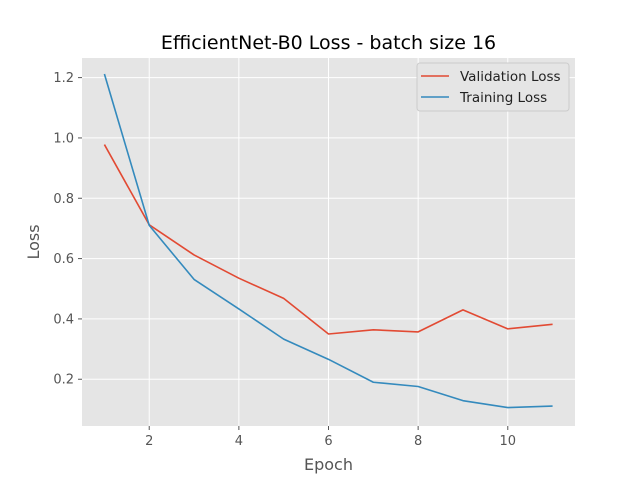 This screenshot has width=640, height=480. I want to click on legend: Validation Loss Training Loss, so click(493, 87).